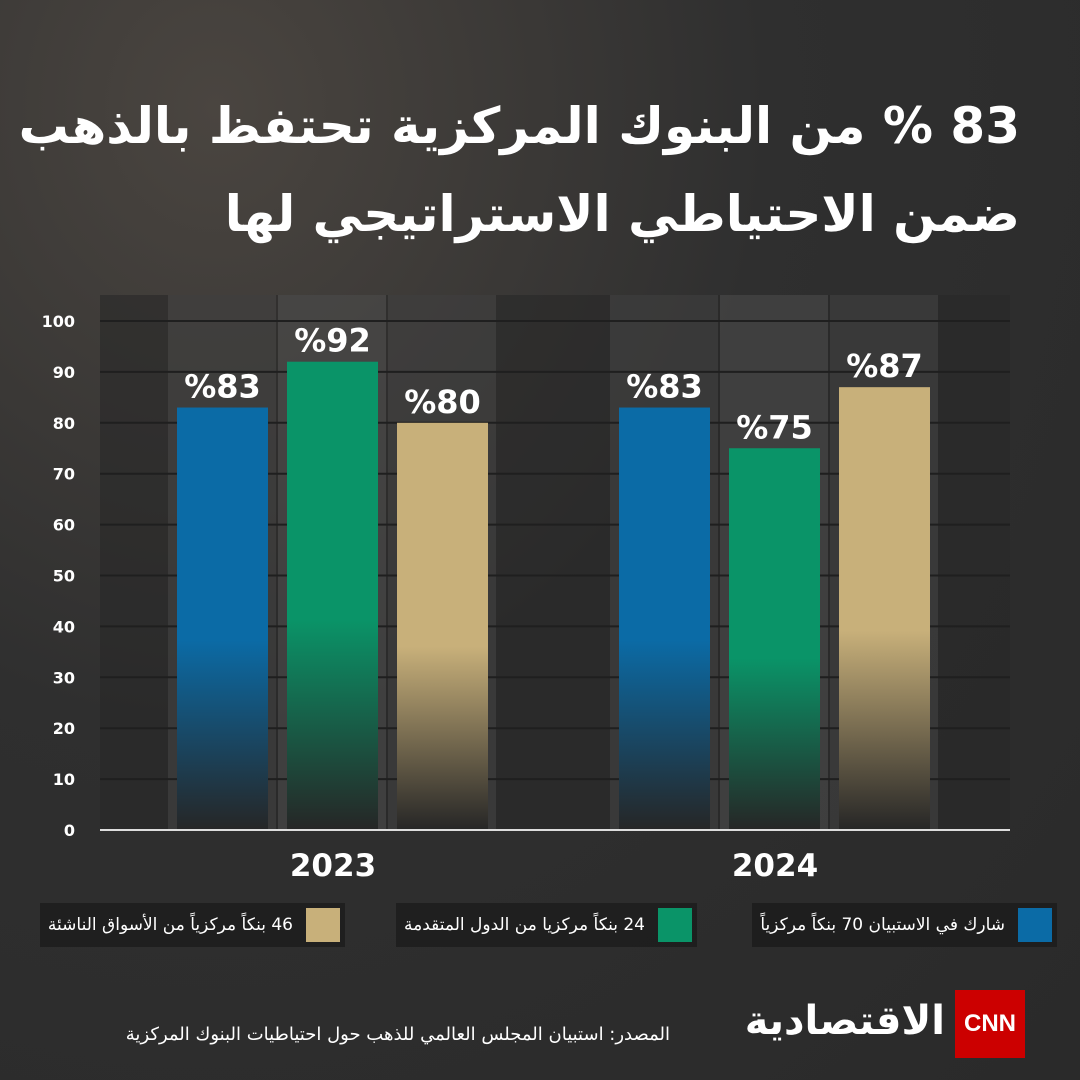  I want to click on y-tick-label: 50, so click(64, 576).